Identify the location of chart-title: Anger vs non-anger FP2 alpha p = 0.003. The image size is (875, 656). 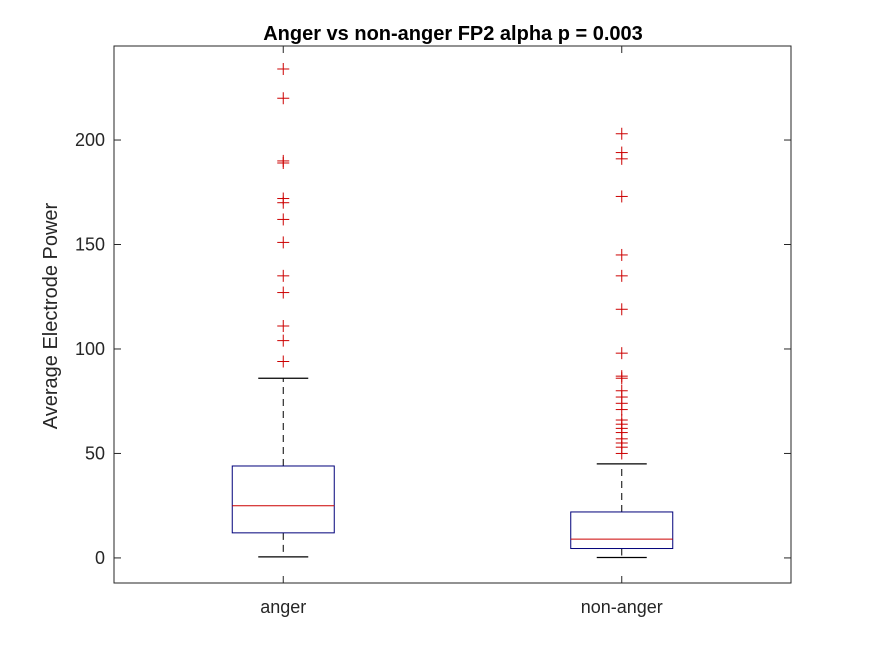
(453, 34).